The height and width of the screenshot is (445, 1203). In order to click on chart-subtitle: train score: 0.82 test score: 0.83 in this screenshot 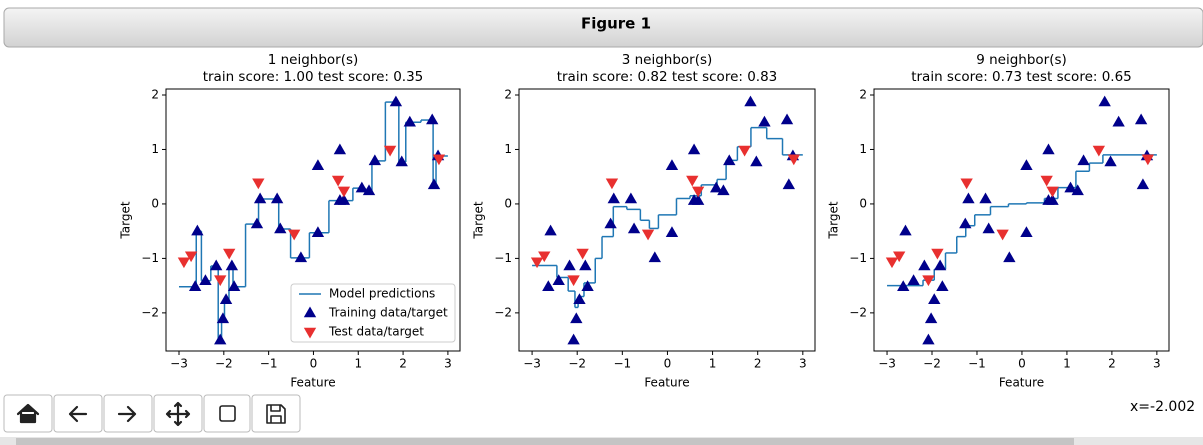, I will do `click(667, 77)`.